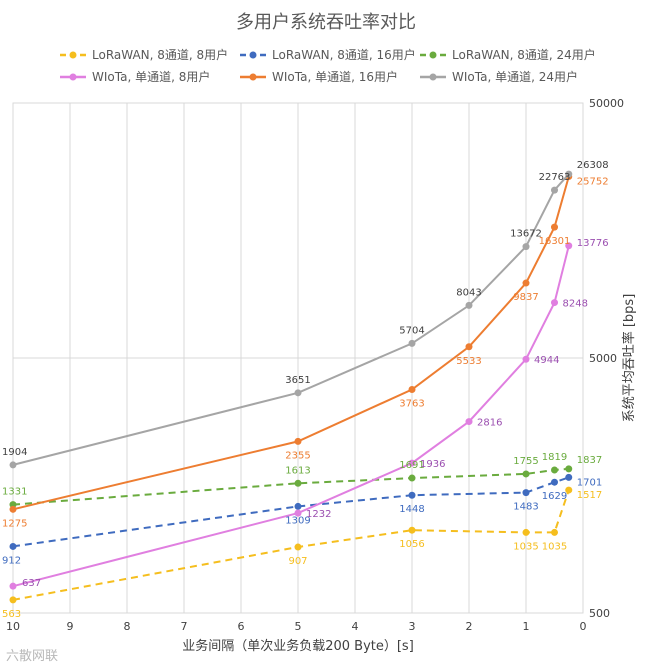 The image size is (652, 669). Describe the element at coordinates (603, 358) in the screenshot. I see `y-tick-label: 5000` at that location.